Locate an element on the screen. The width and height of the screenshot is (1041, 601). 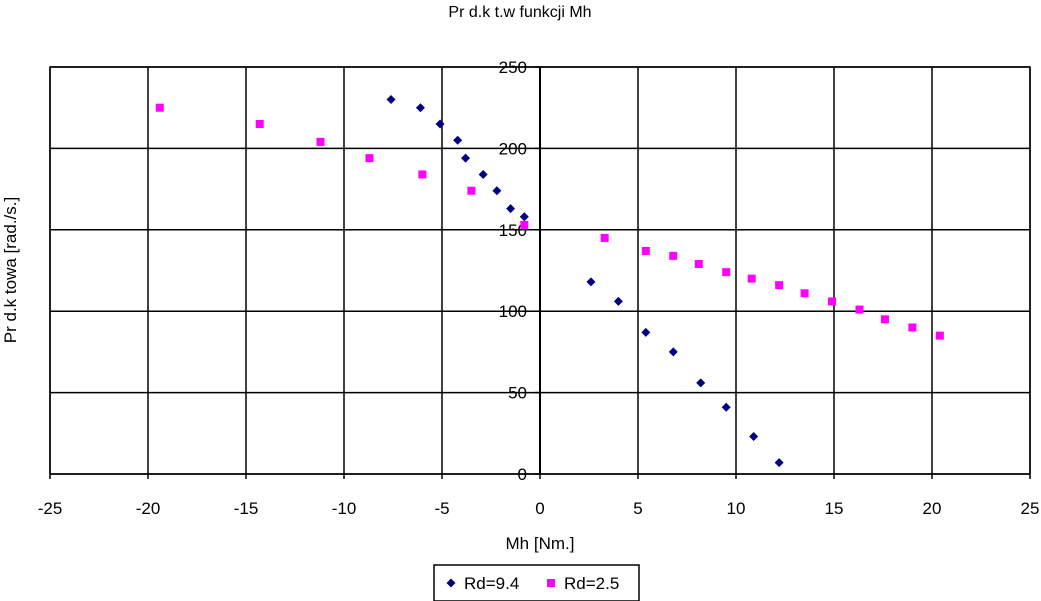
legend: Rd=9.4 Rd=2.5 is located at coordinates (536, 582).